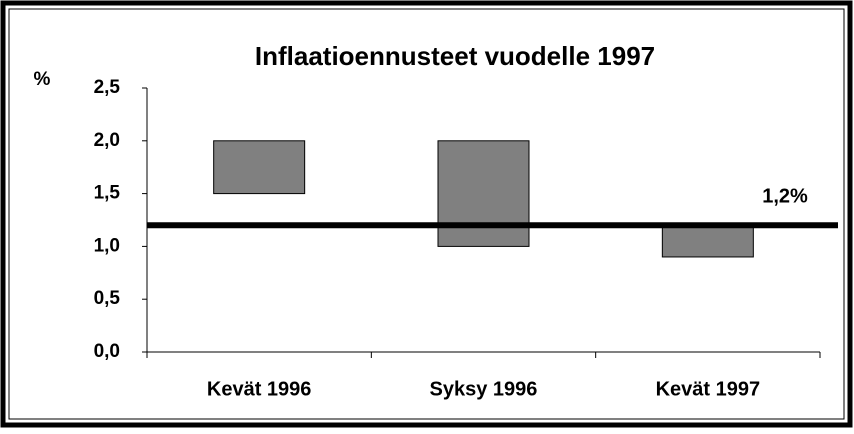  I want to click on chart-title: Inflaatioennusteet vuodelle 1997, so click(455, 56).